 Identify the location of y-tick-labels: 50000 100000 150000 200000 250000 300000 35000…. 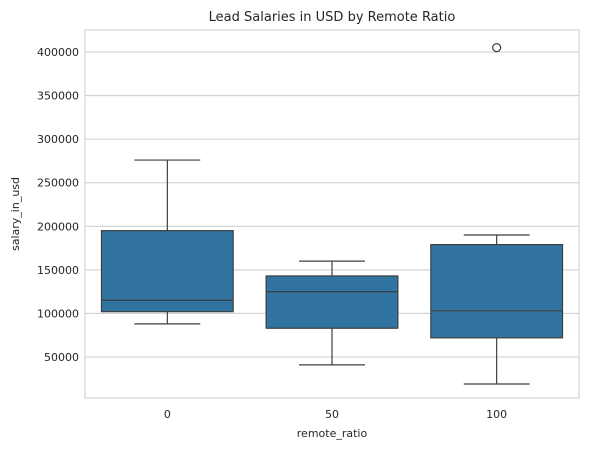
(58, 205).